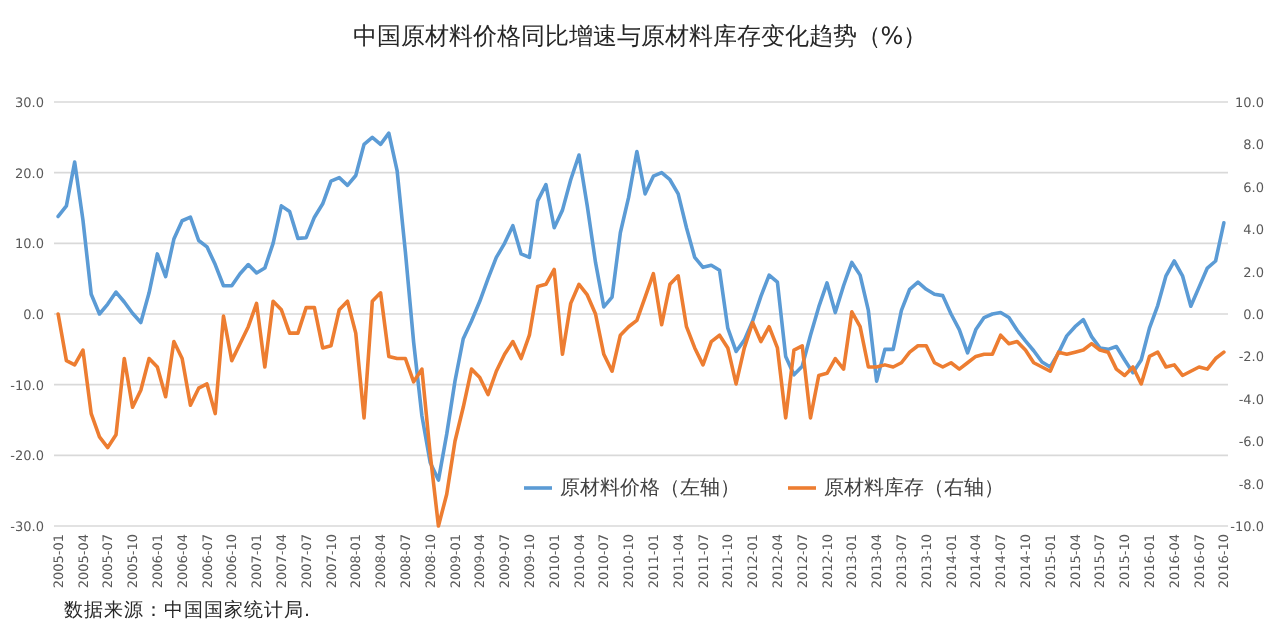 This screenshot has height=640, width=1280. Describe the element at coordinates (650, 488) in the screenshot. I see `legend-label: 原材料价格（左轴）` at that location.